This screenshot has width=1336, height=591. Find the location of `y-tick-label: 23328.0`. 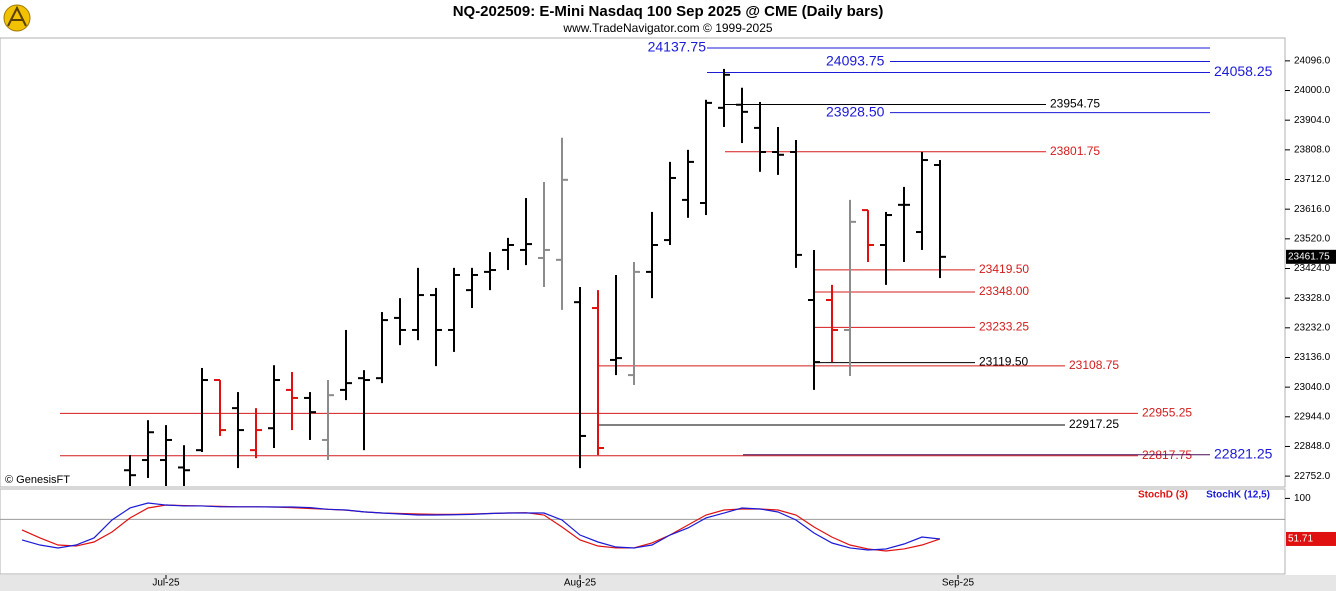

y-tick-label: 23328.0 is located at coordinates (1312, 298).